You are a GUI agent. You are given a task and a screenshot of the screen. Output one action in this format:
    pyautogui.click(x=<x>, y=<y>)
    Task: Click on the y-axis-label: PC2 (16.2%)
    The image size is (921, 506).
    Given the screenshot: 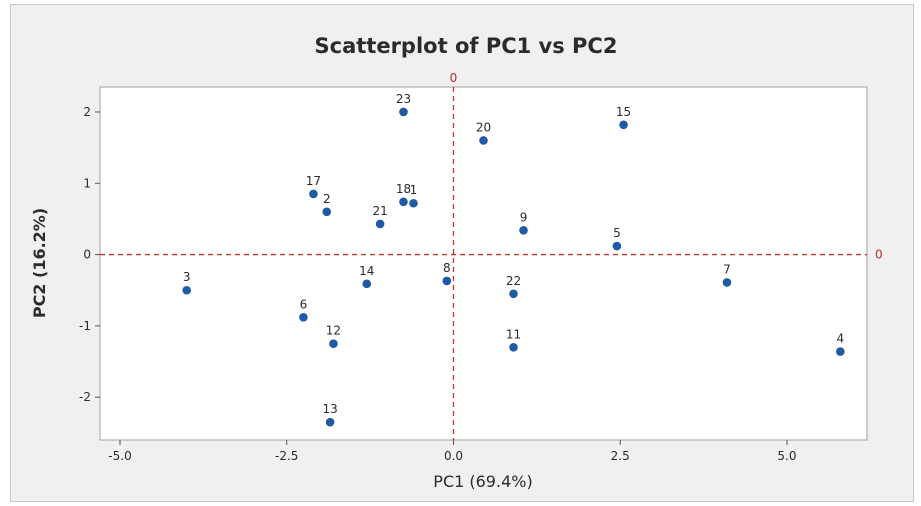 What is the action you would take?
    pyautogui.click(x=39, y=263)
    